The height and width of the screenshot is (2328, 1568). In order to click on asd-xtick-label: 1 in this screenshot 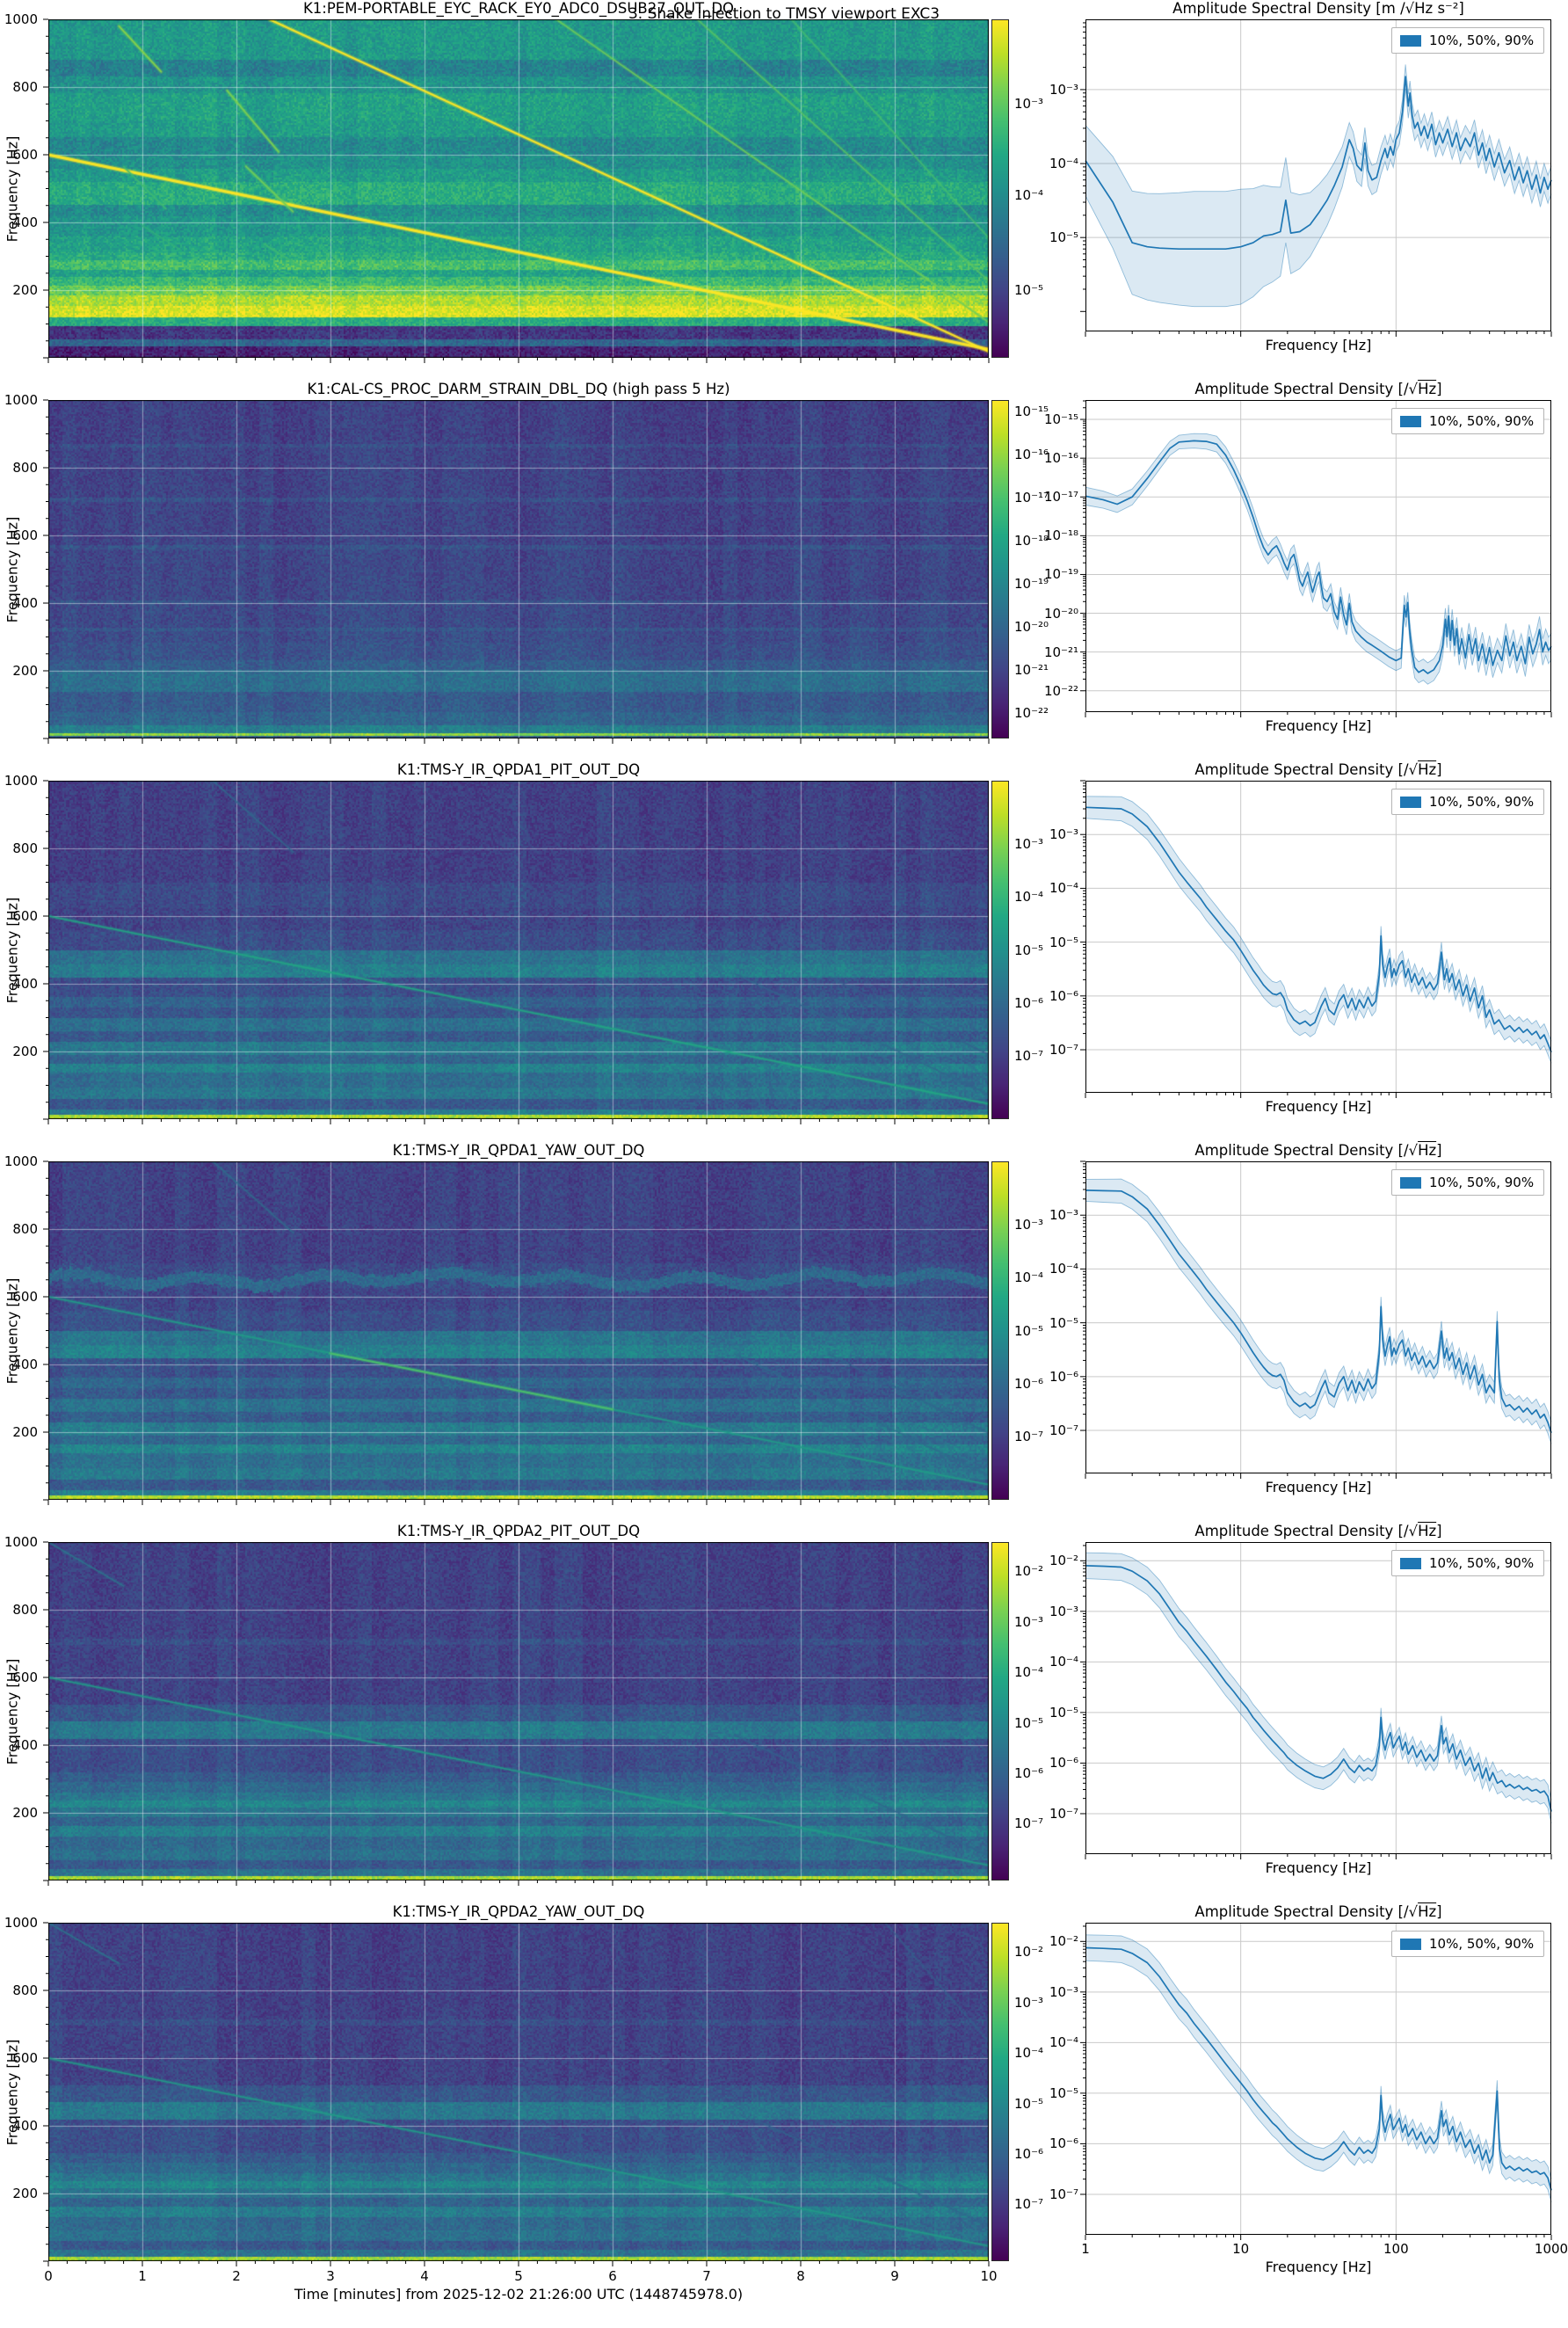, I will do `click(1085, 2249)`.